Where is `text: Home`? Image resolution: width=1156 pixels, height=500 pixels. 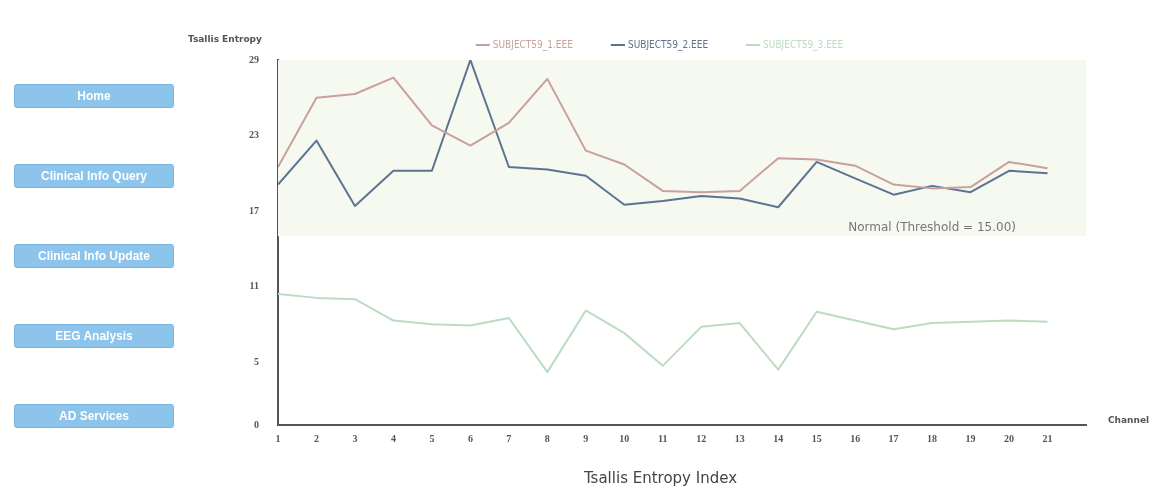
text: Home is located at coordinates (94, 96).